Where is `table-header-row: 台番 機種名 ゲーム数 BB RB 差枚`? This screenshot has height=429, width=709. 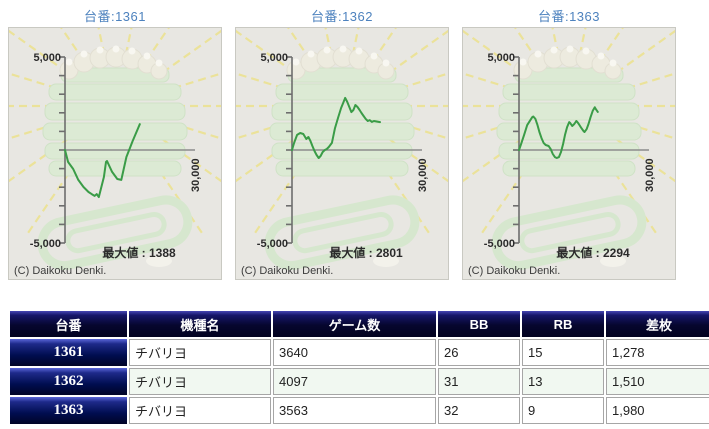 table-header-row: 台番 機種名 ゲーム数 BB RB 差枚 is located at coordinates (359, 324).